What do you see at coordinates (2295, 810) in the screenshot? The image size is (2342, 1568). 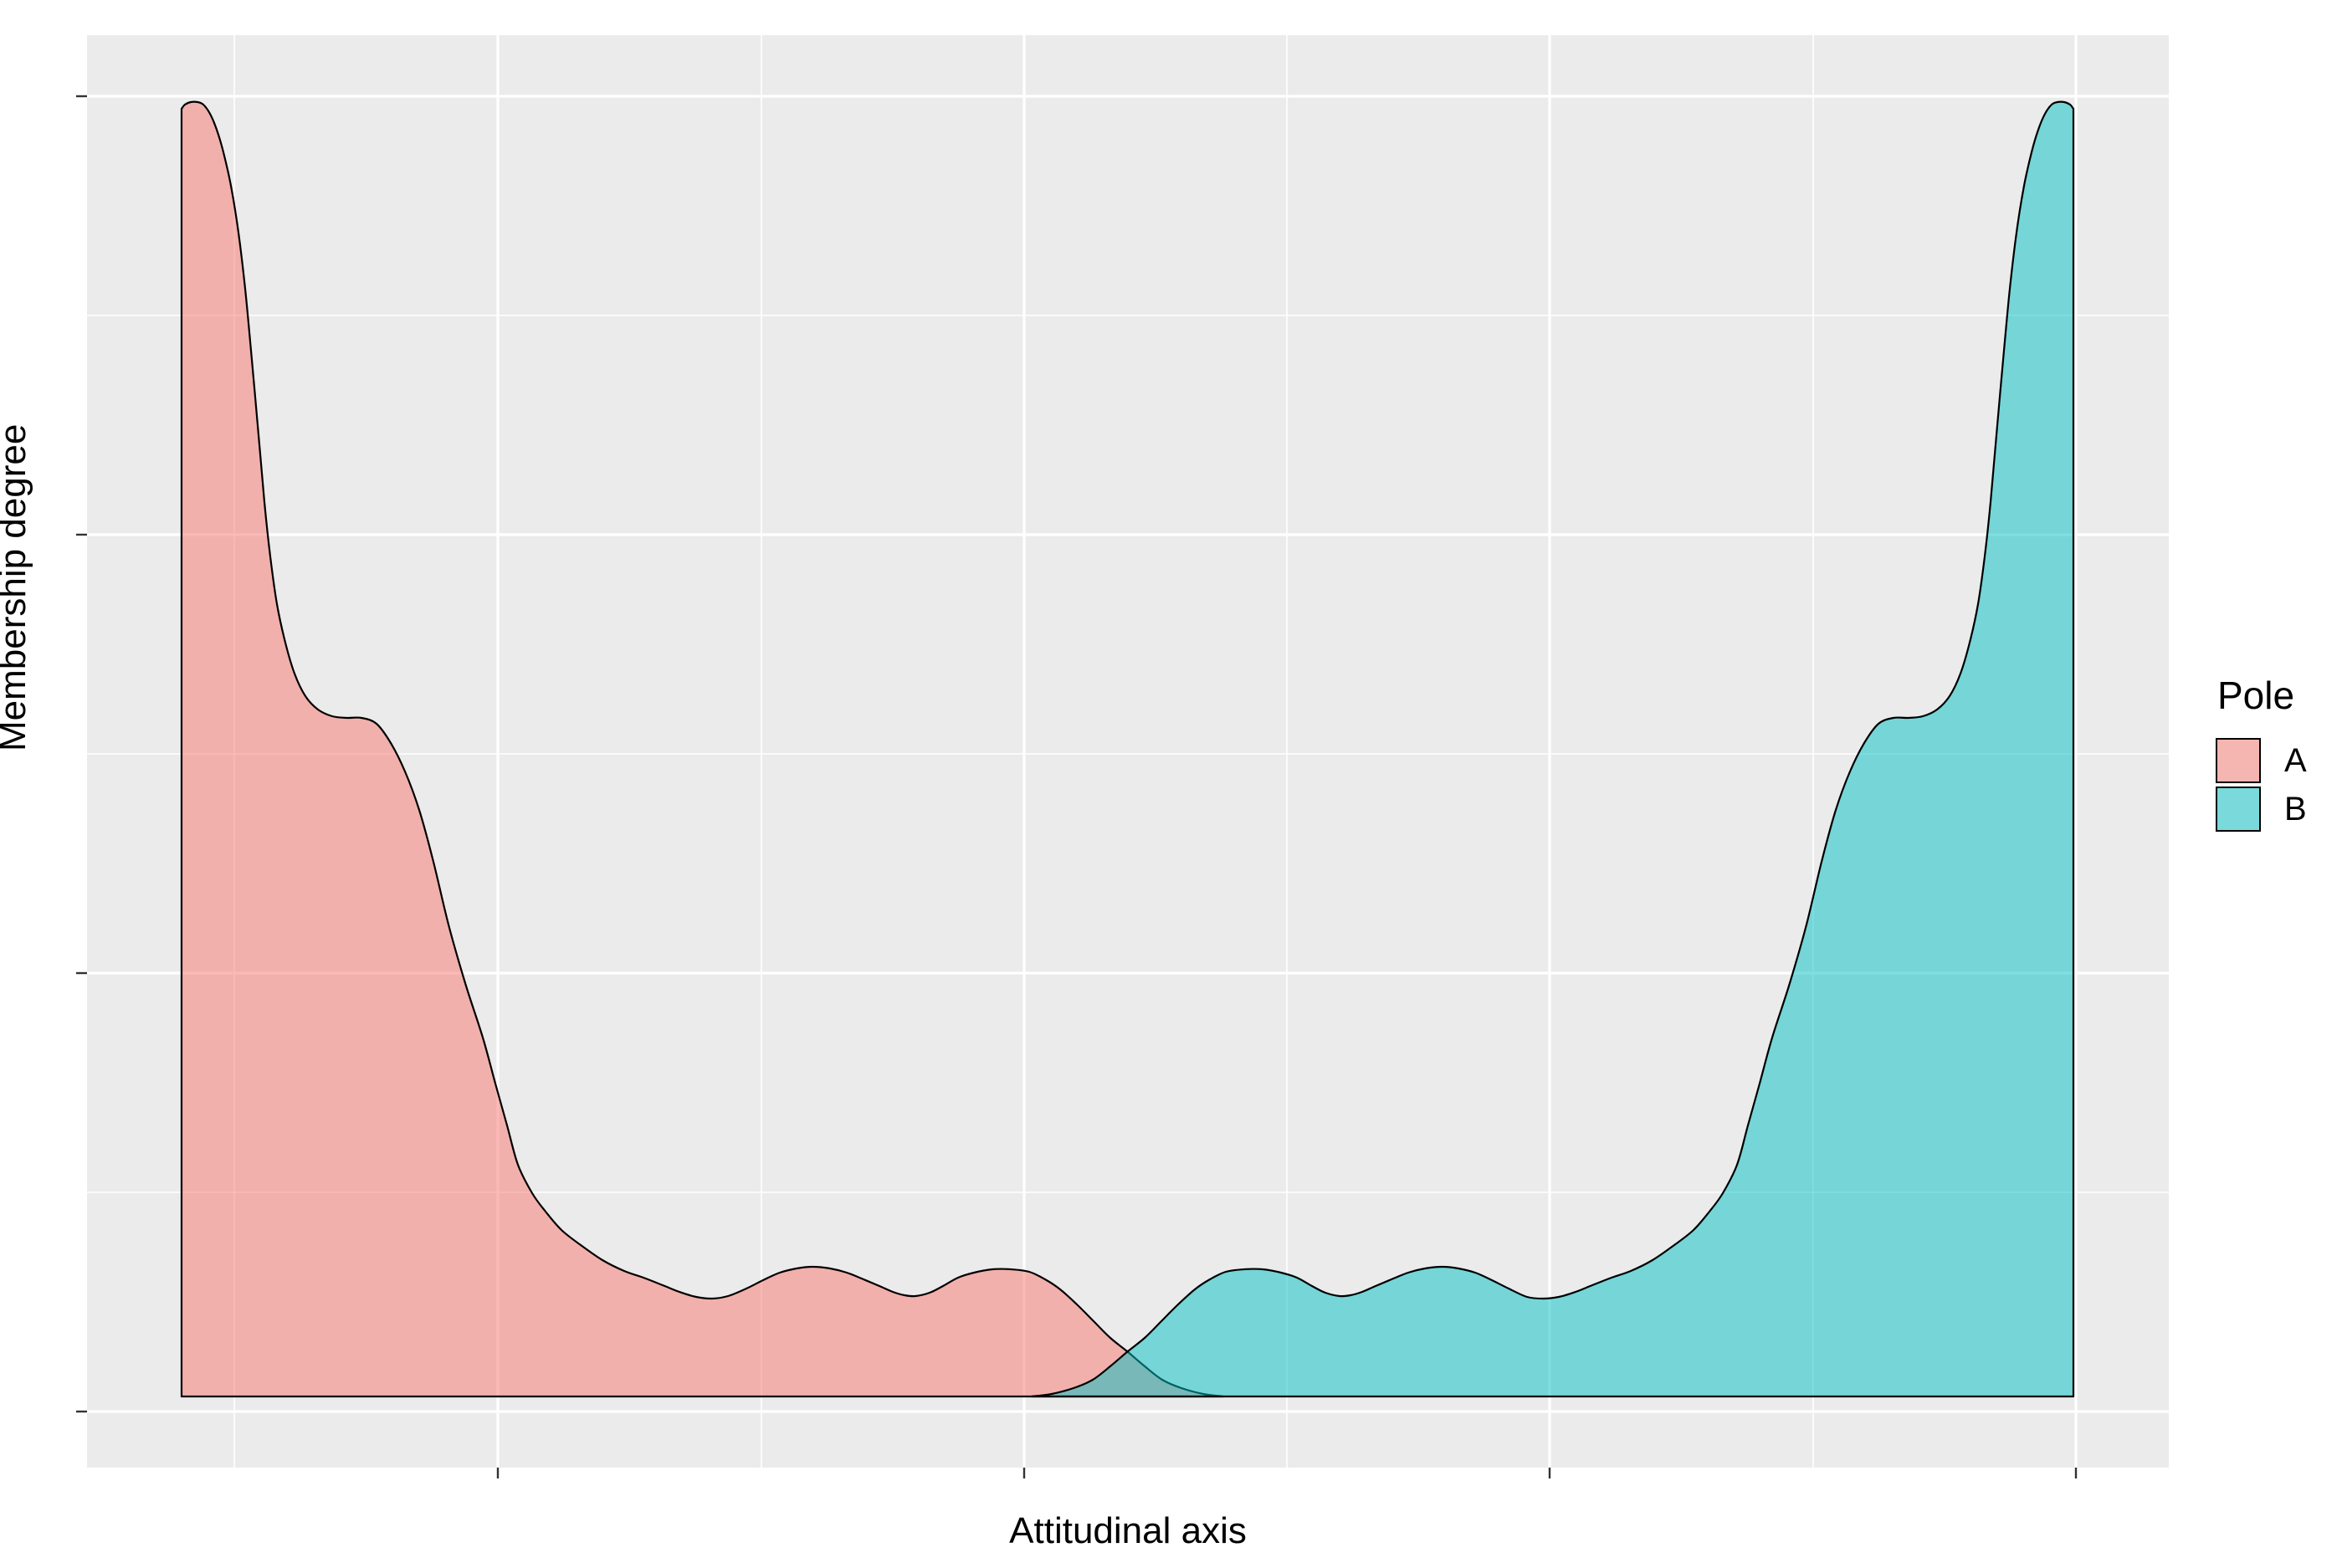 I see `legend-label-b: B` at bounding box center [2295, 810].